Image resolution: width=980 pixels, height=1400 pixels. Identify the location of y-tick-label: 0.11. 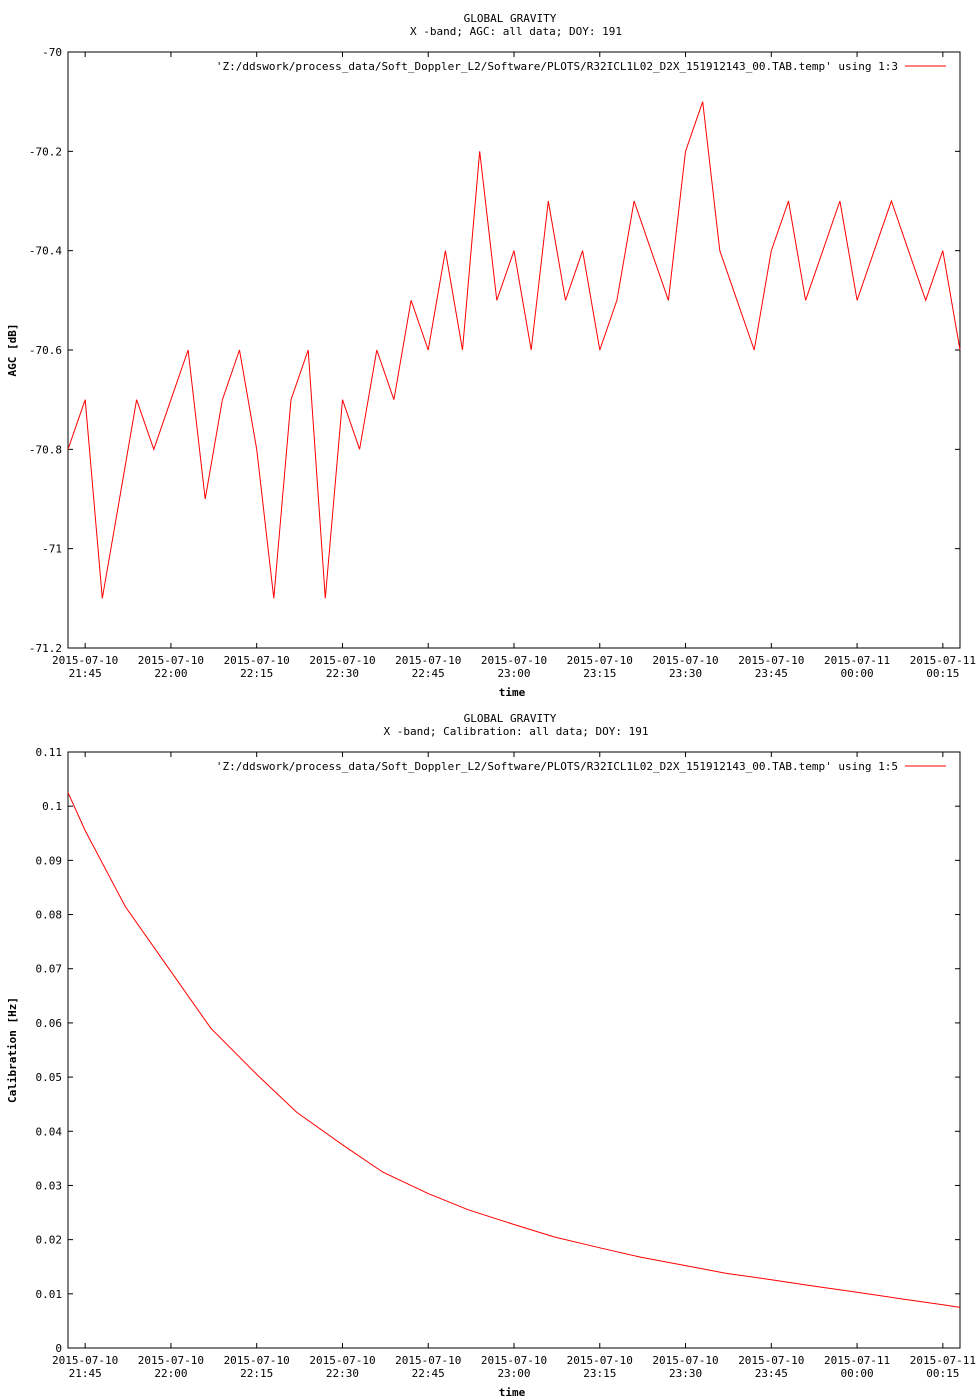
(49, 752).